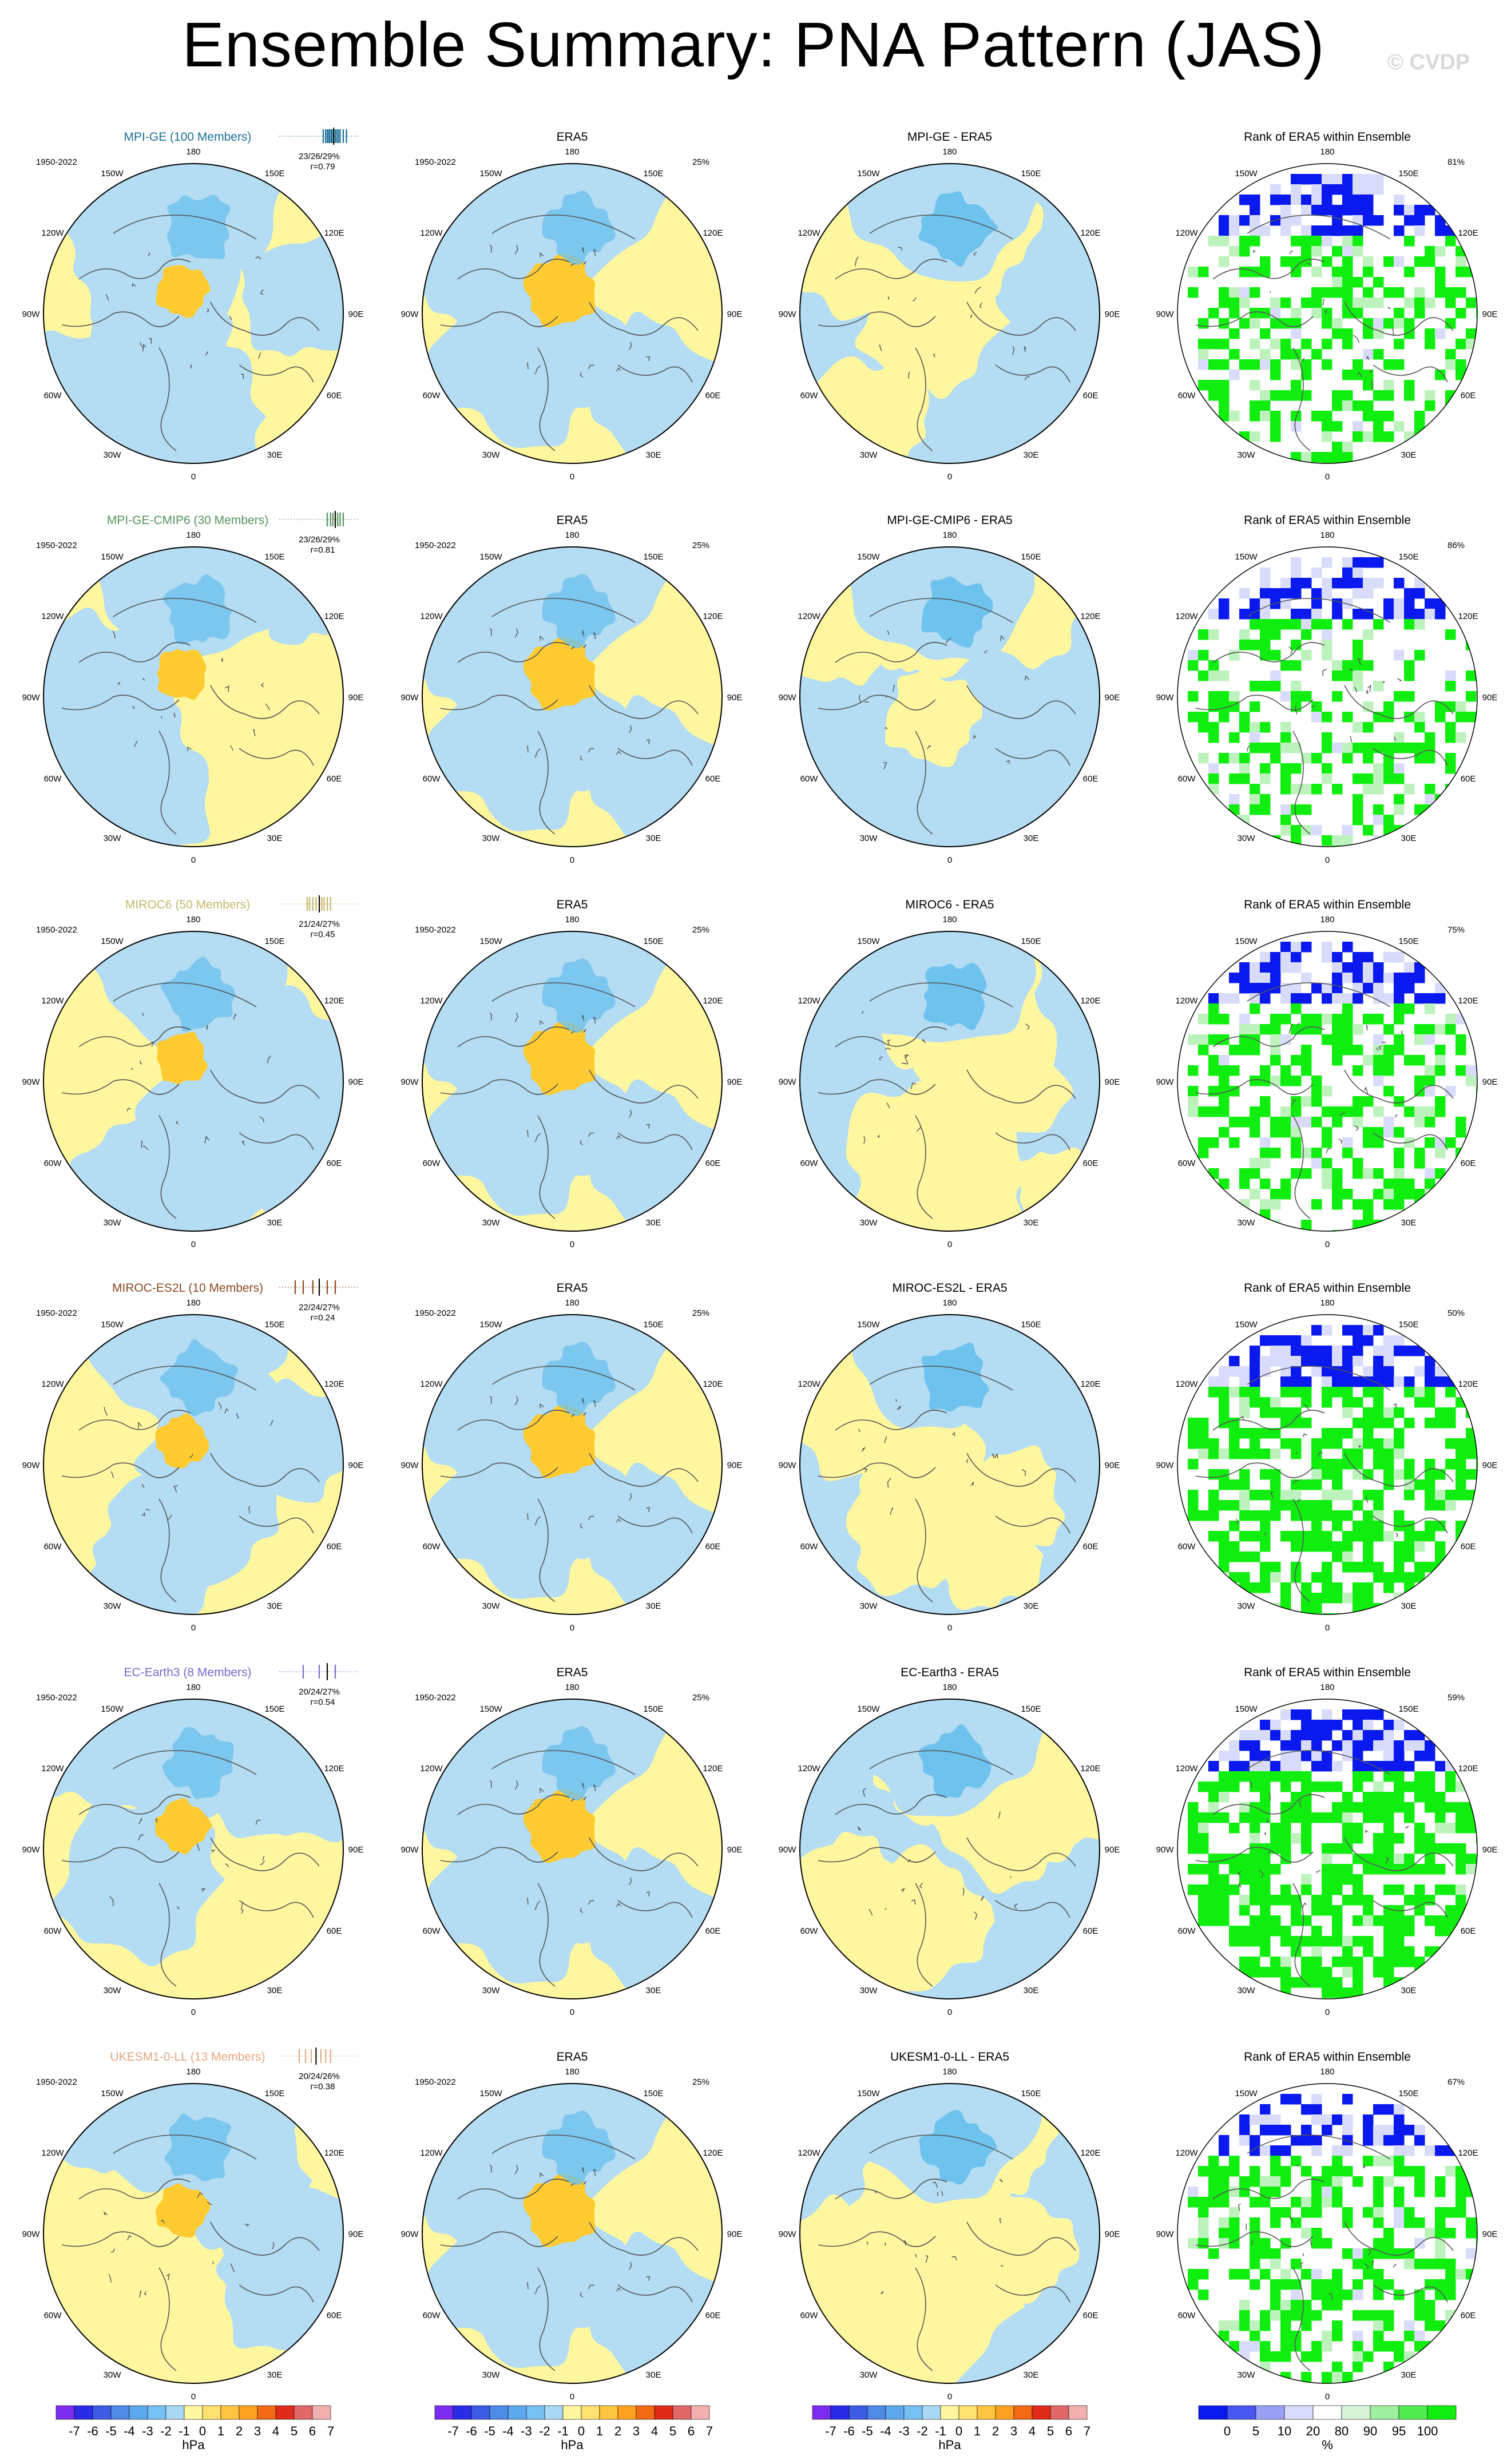 This screenshot has width=1507, height=2464. Describe the element at coordinates (653, 2093) in the screenshot. I see `longitude-label: 150E` at that location.